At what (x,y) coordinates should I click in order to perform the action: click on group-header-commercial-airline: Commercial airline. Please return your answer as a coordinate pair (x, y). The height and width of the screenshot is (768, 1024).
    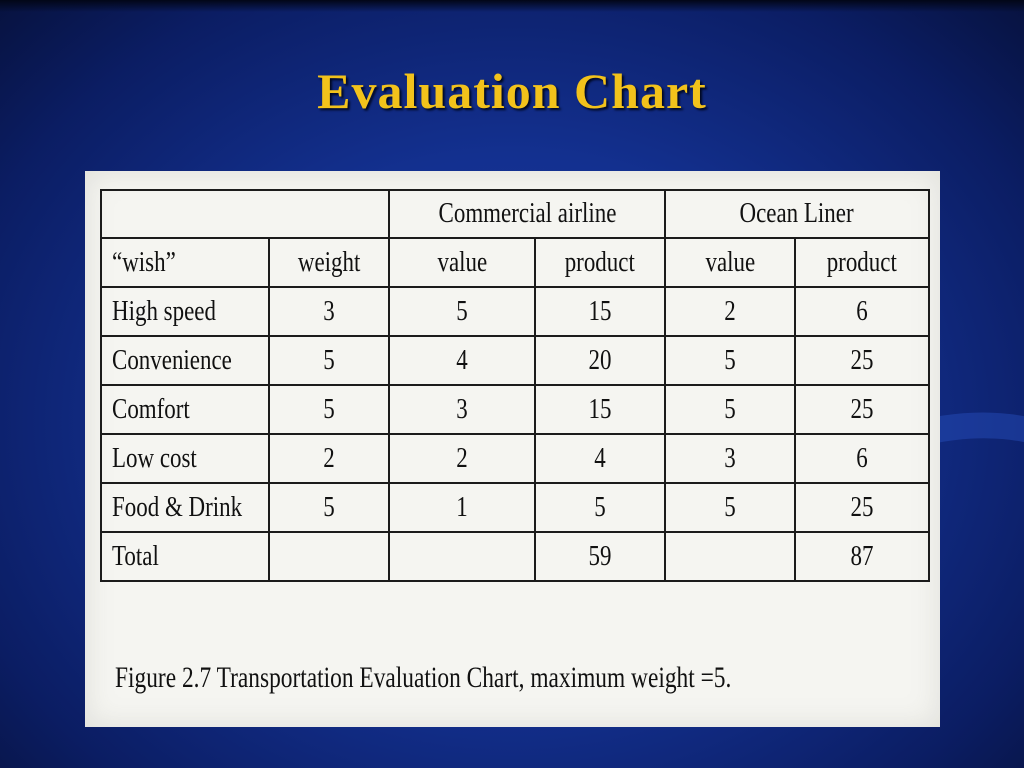
    Looking at the image, I should click on (527, 214).